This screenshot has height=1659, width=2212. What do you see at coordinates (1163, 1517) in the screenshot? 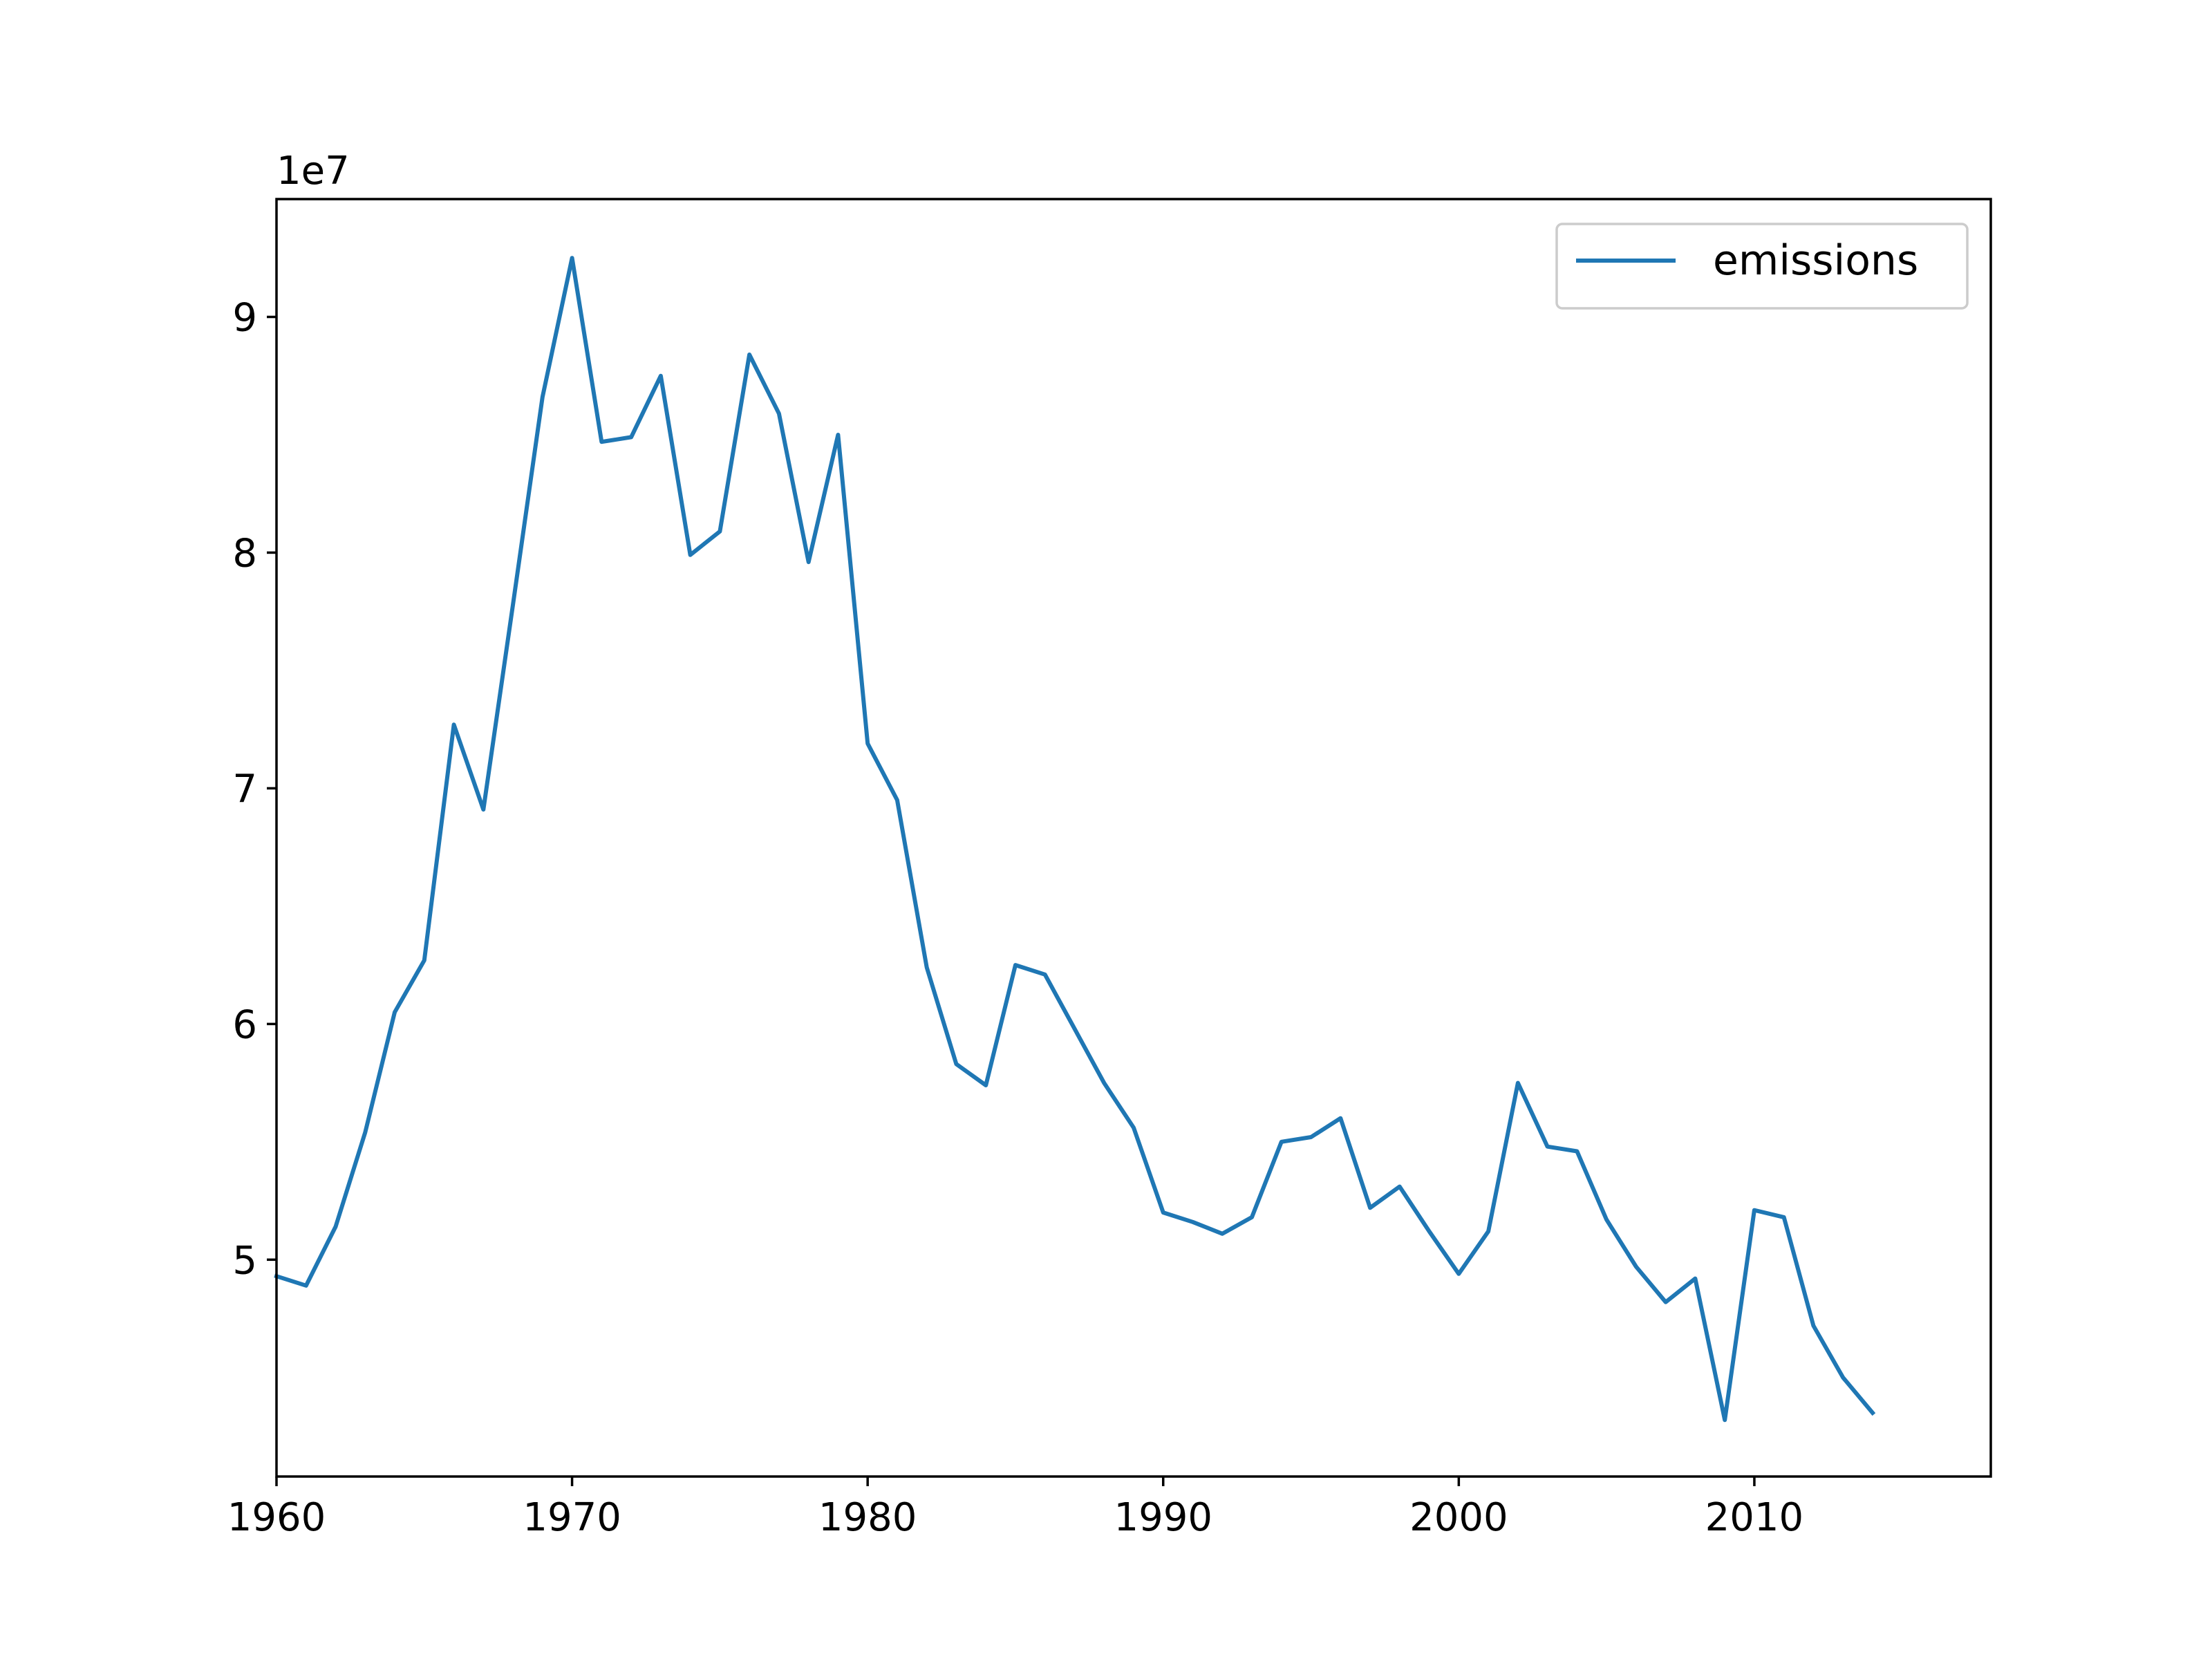
I see `x-tick-label: 1990` at bounding box center [1163, 1517].